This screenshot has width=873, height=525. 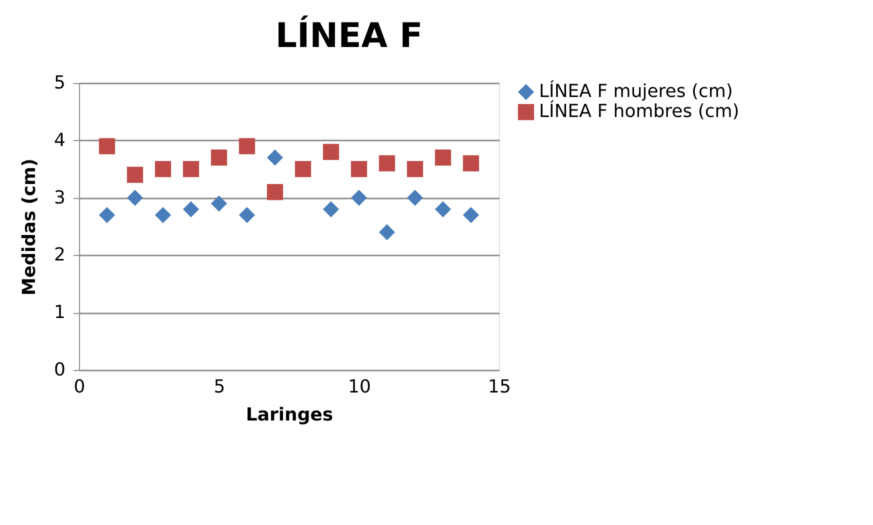 I want to click on x-tick-label: 5, so click(x=220, y=387).